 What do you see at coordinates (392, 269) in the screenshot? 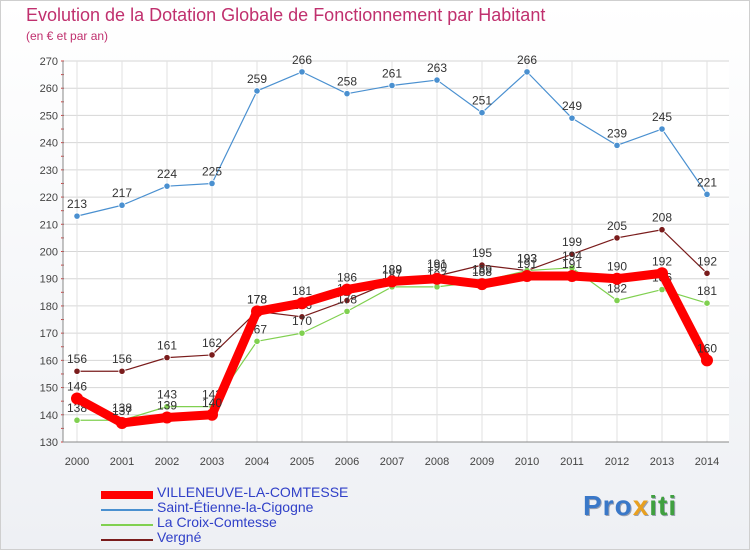
I see `data-label-vergne: 189` at bounding box center [392, 269].